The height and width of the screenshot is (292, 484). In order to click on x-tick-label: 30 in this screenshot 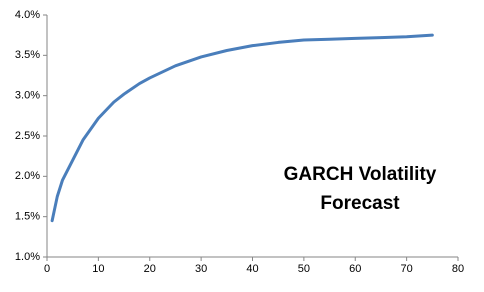, I will do `click(201, 269)`.